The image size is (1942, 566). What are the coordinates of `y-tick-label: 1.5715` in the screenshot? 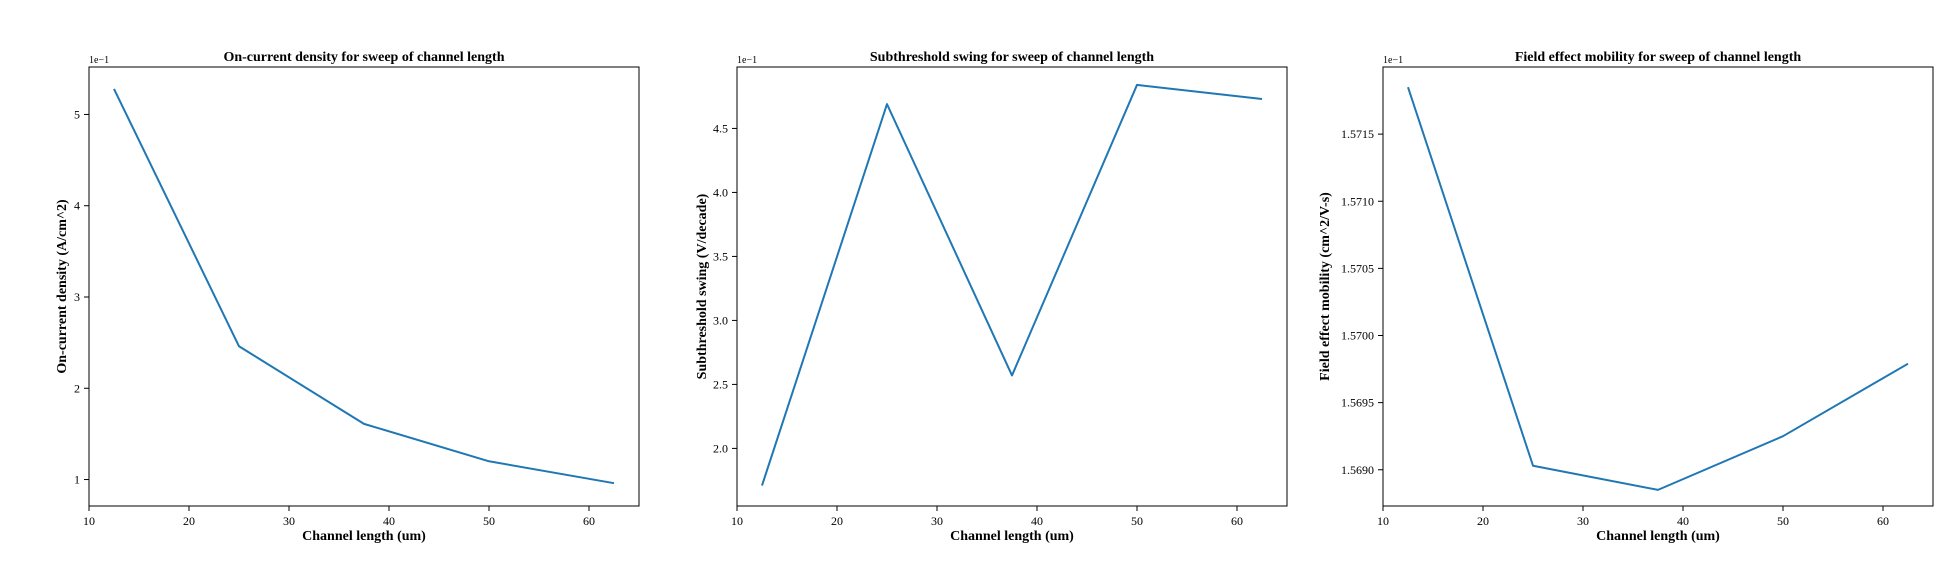 It's located at (1357, 134).